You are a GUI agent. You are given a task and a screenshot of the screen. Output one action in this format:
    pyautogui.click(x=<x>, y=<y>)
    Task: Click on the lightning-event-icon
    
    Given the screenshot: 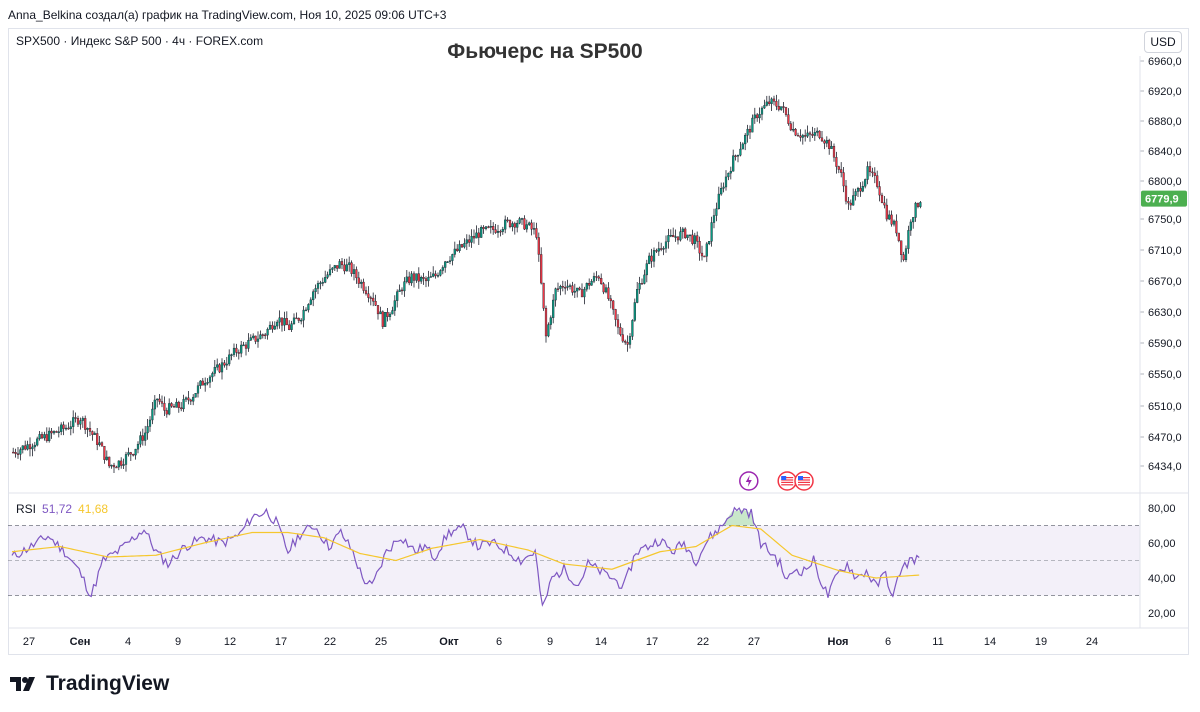 What is the action you would take?
    pyautogui.click(x=749, y=481)
    